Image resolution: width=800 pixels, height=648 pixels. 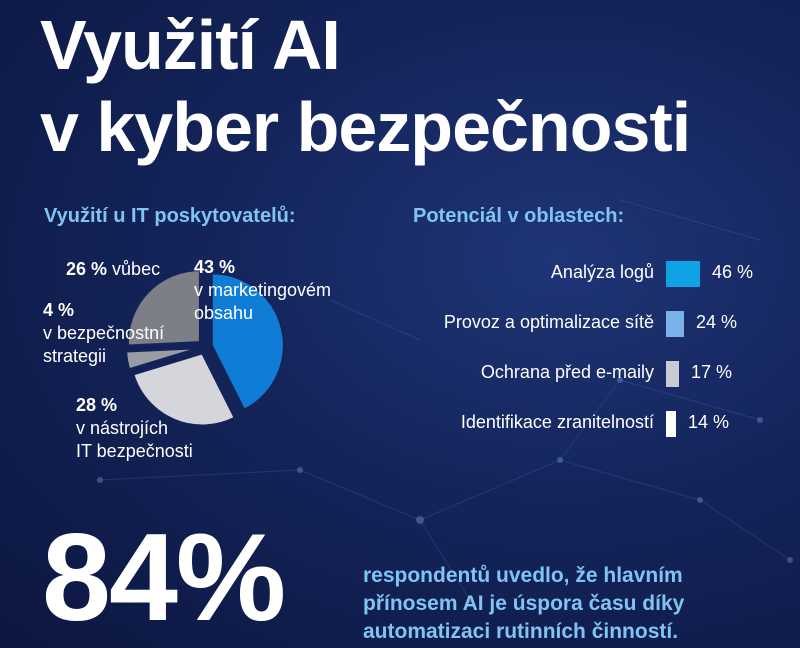 I want to click on pie-label-security-tools: 28 % v nástrojích IT bezpečnosti, so click(x=134, y=428).